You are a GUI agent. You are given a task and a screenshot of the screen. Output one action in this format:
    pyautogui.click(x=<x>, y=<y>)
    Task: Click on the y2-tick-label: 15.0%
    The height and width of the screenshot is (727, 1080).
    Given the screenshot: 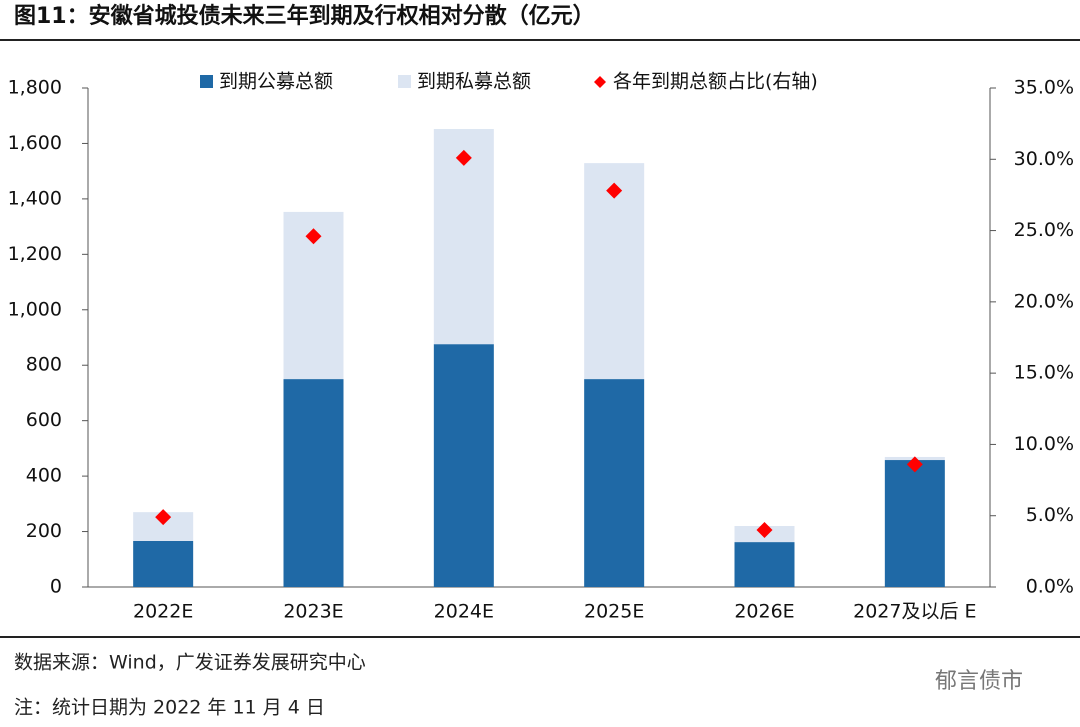 What is the action you would take?
    pyautogui.click(x=1044, y=373)
    